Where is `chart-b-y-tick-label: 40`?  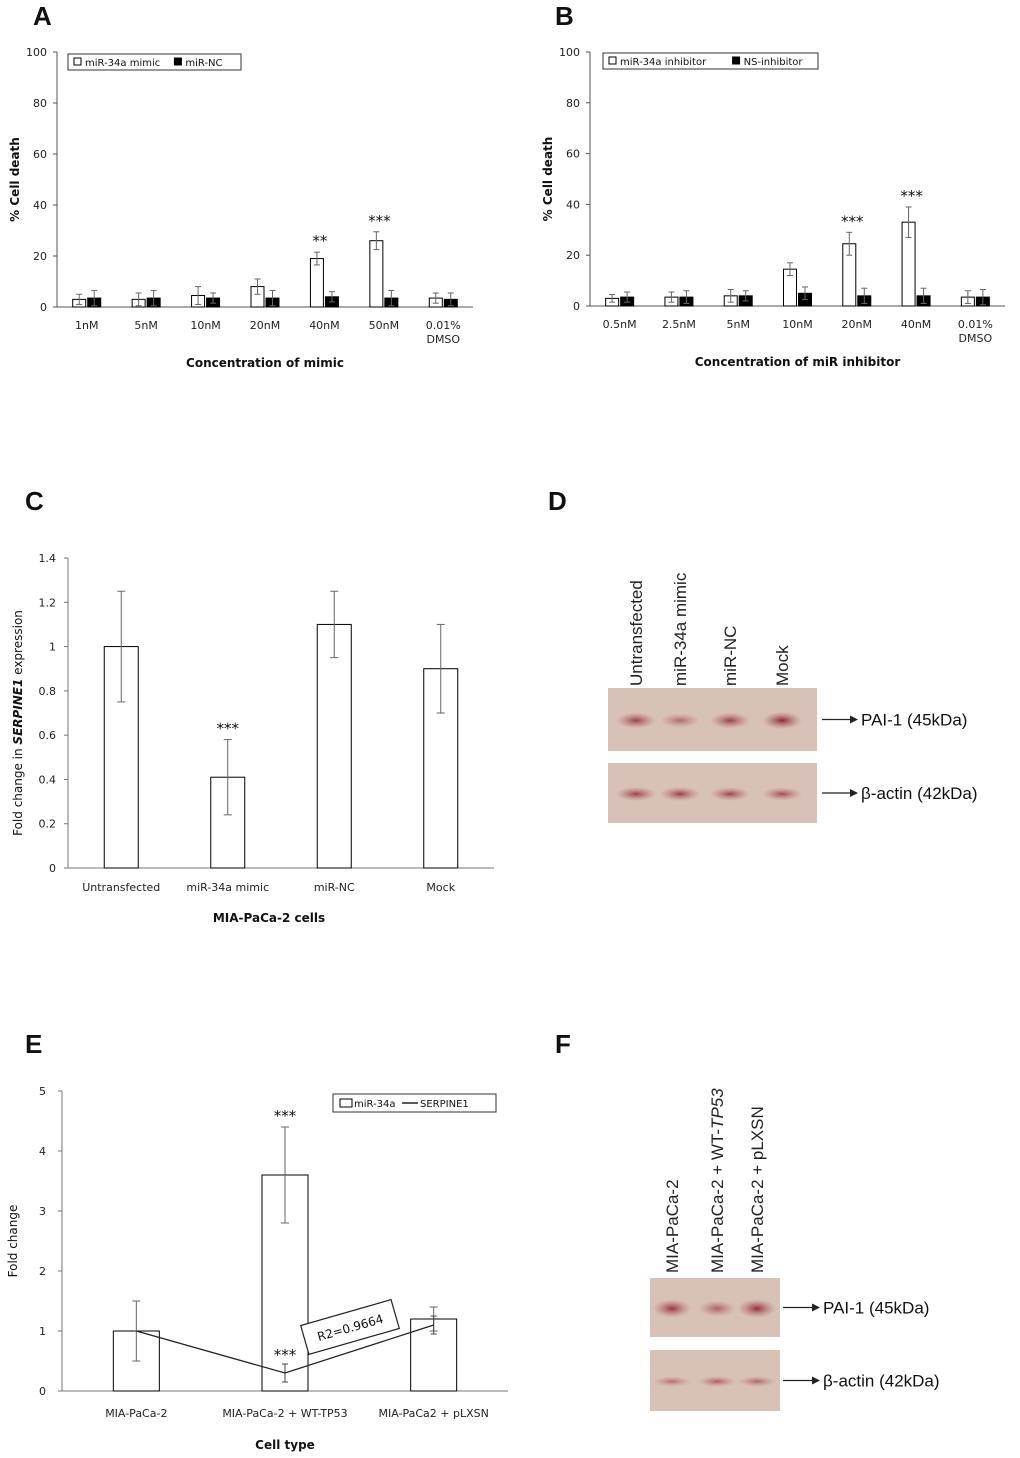 chart-b-y-tick-label: 40 is located at coordinates (573, 204).